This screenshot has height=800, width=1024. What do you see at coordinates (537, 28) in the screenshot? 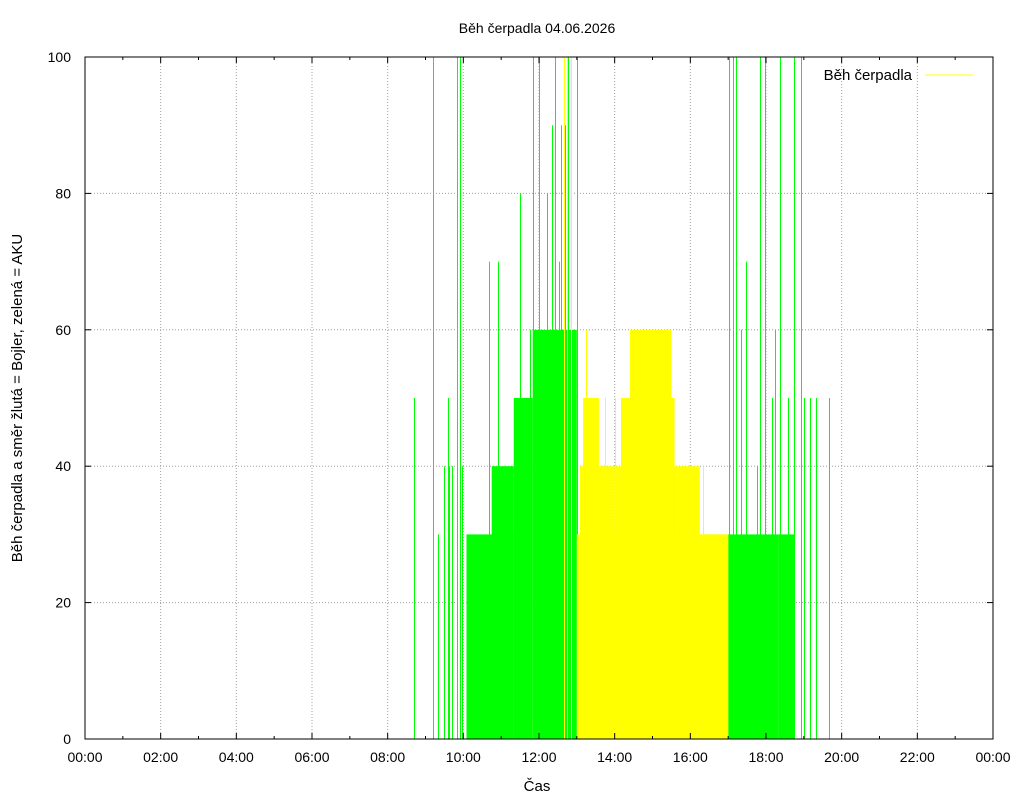
I see `chart-title: Běh čerpadla 04.06.2026` at bounding box center [537, 28].